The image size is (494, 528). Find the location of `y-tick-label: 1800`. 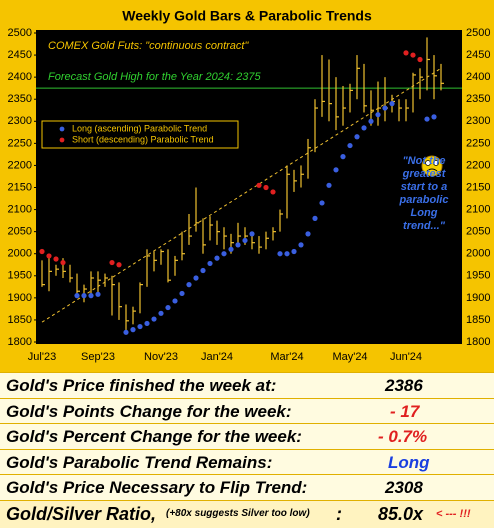

y-tick-label: 1800 is located at coordinates (20, 342).